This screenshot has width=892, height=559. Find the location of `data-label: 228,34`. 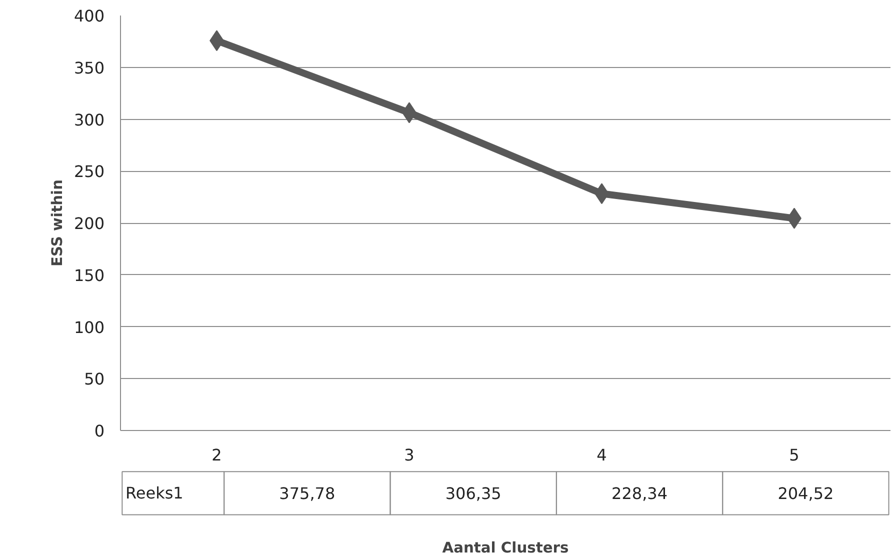

data-label: 228,34 is located at coordinates (640, 494).